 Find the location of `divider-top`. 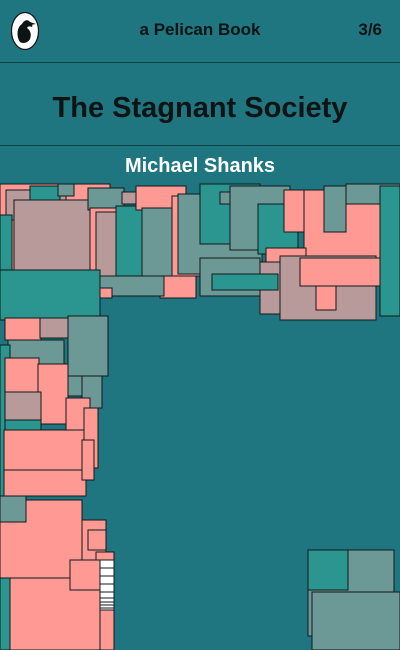

divider-top is located at coordinates (200, 62).